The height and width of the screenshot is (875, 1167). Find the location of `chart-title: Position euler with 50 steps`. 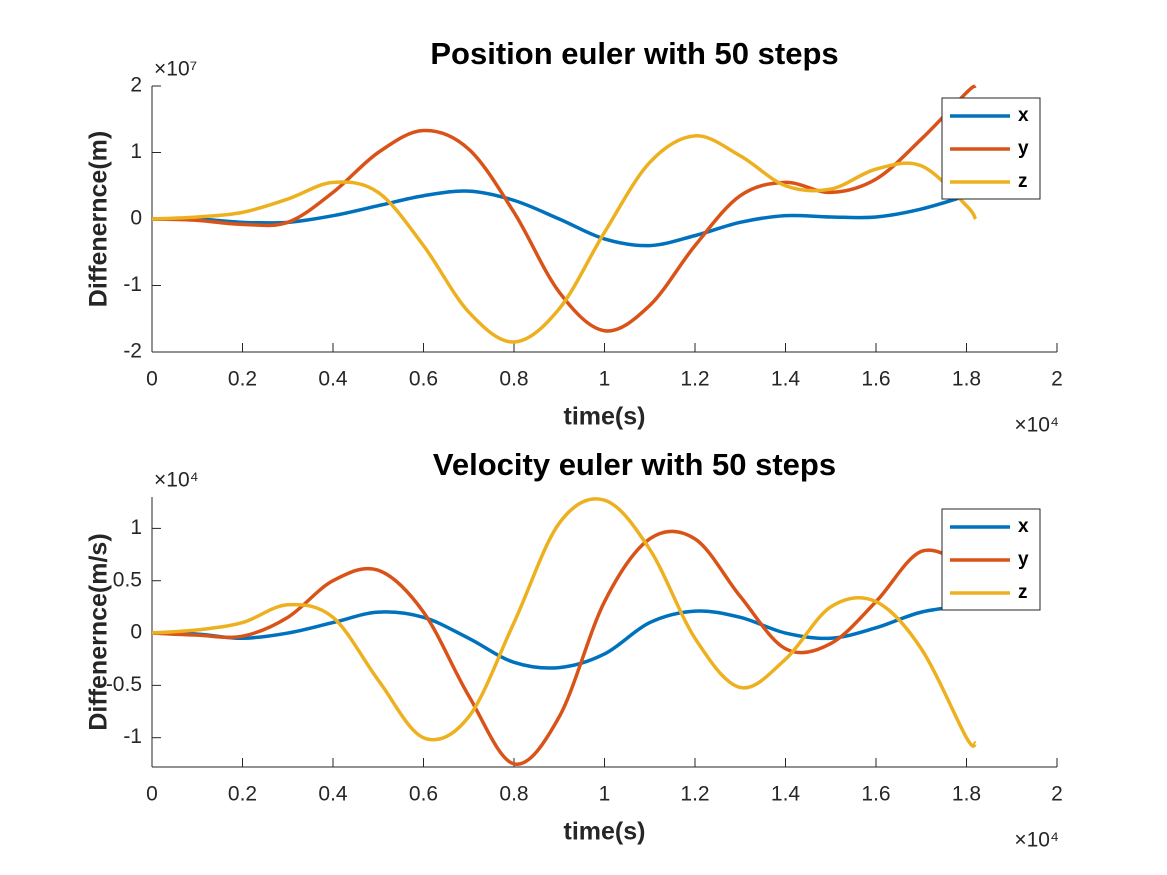

chart-title: Position euler with 50 steps is located at coordinates (634, 53).